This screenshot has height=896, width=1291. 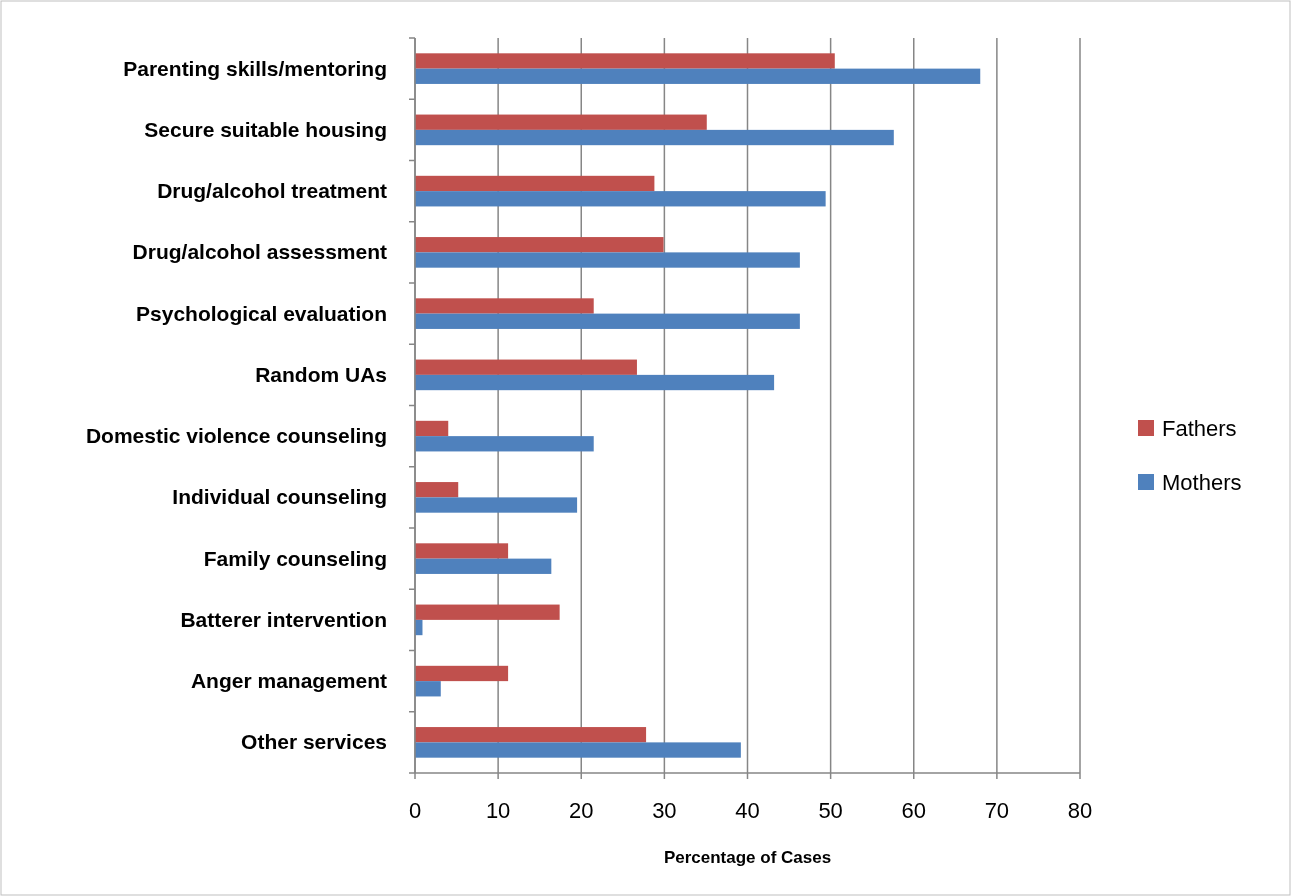 I want to click on legend-label: Mothers, so click(x=1202, y=482).